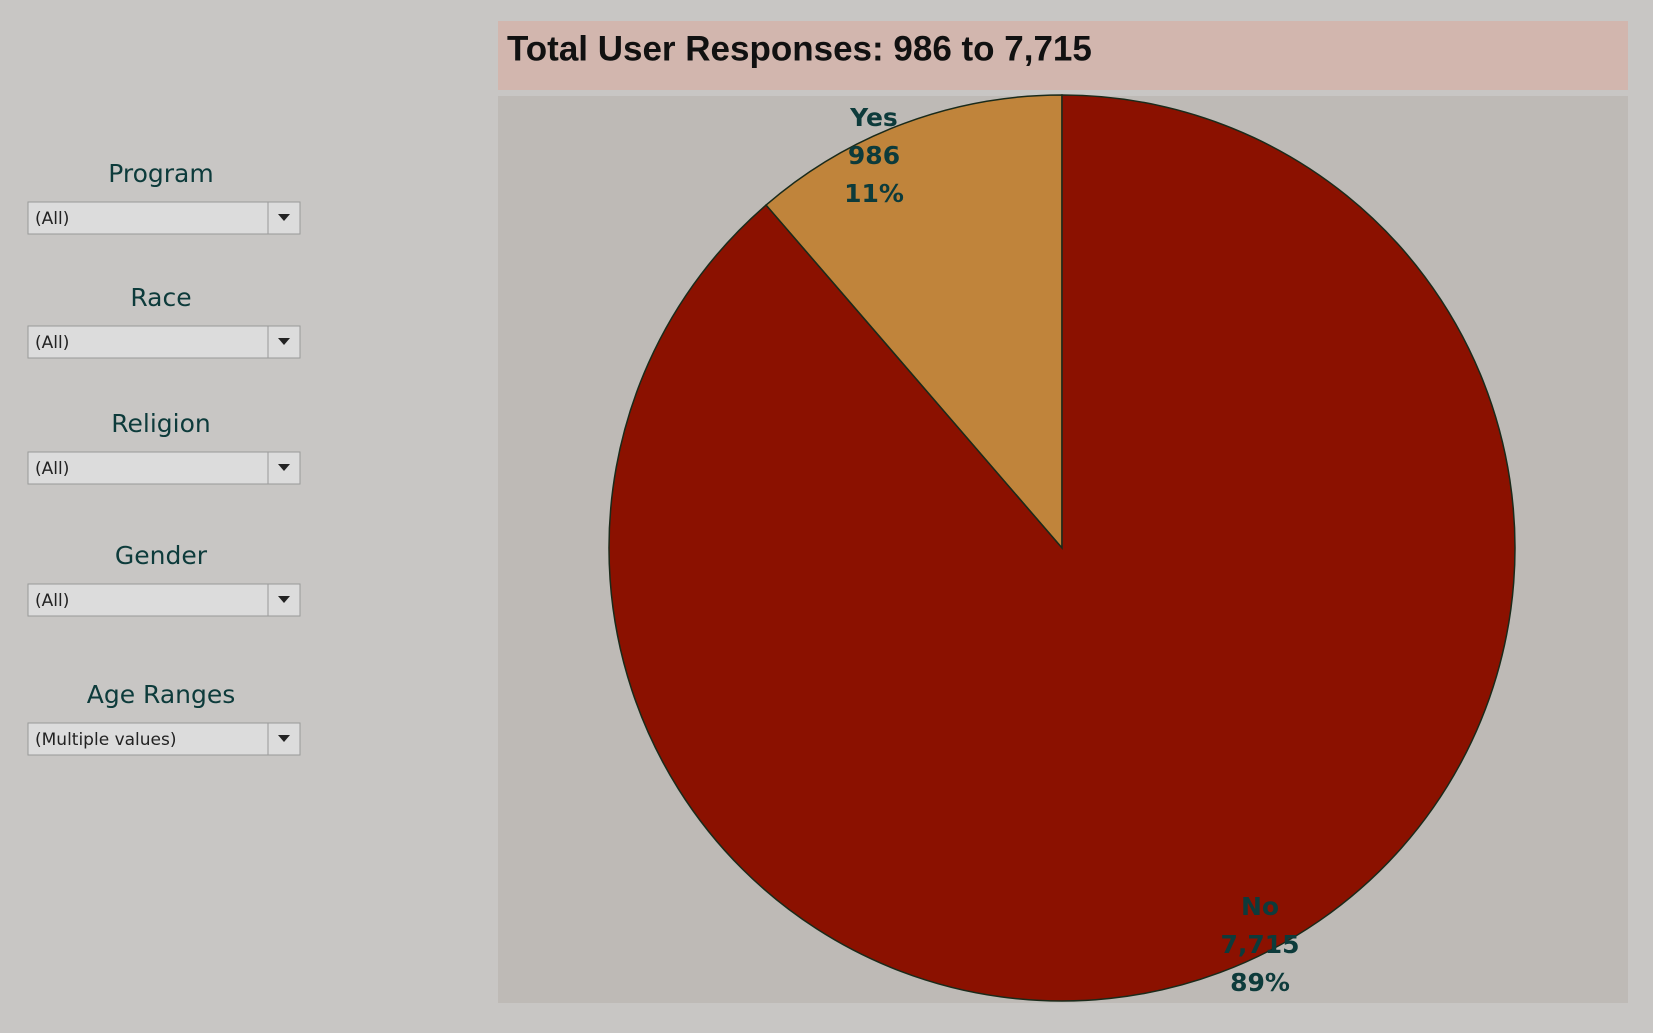 The image size is (1653, 1033). What do you see at coordinates (160, 297) in the screenshot?
I see `filter-label: Race` at bounding box center [160, 297].